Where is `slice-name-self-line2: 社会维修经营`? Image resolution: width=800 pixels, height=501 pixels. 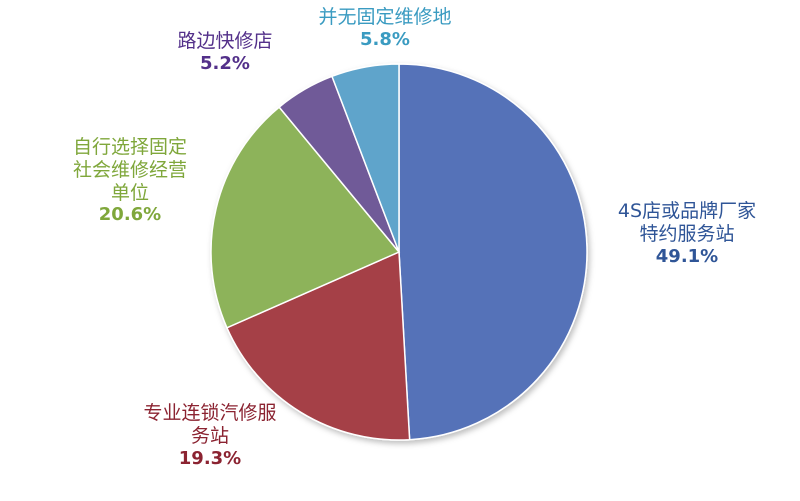 slice-name-self-line2: 社会维修经营 is located at coordinates (129, 169).